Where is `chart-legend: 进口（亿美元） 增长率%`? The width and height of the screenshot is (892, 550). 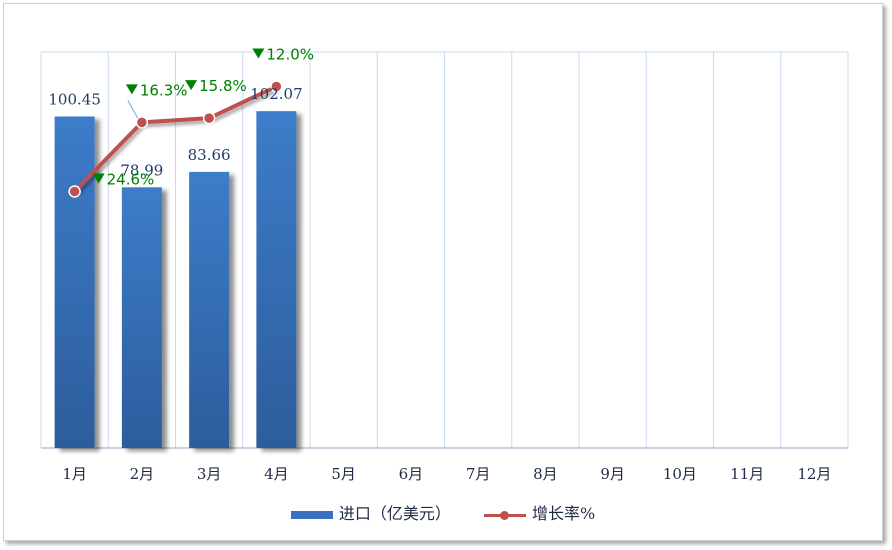 chart-legend: 进口（亿美元） 增长率% is located at coordinates (443, 512).